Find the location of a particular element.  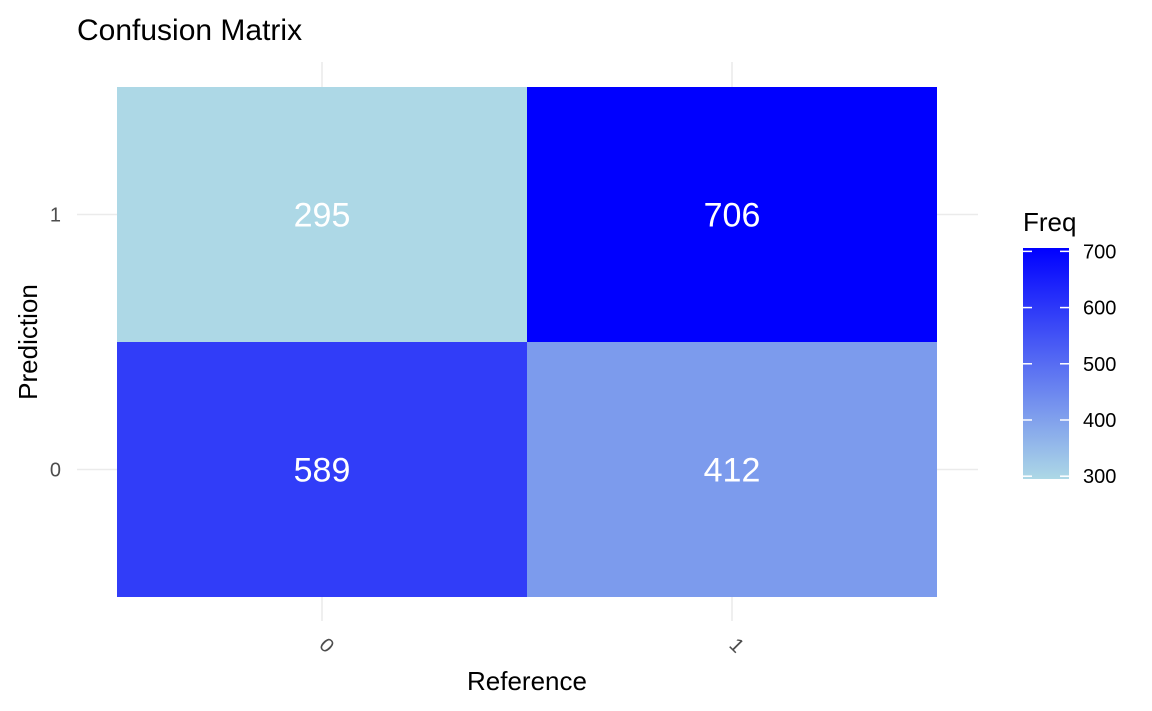

y-axis-title: Prediction is located at coordinates (28, 342).